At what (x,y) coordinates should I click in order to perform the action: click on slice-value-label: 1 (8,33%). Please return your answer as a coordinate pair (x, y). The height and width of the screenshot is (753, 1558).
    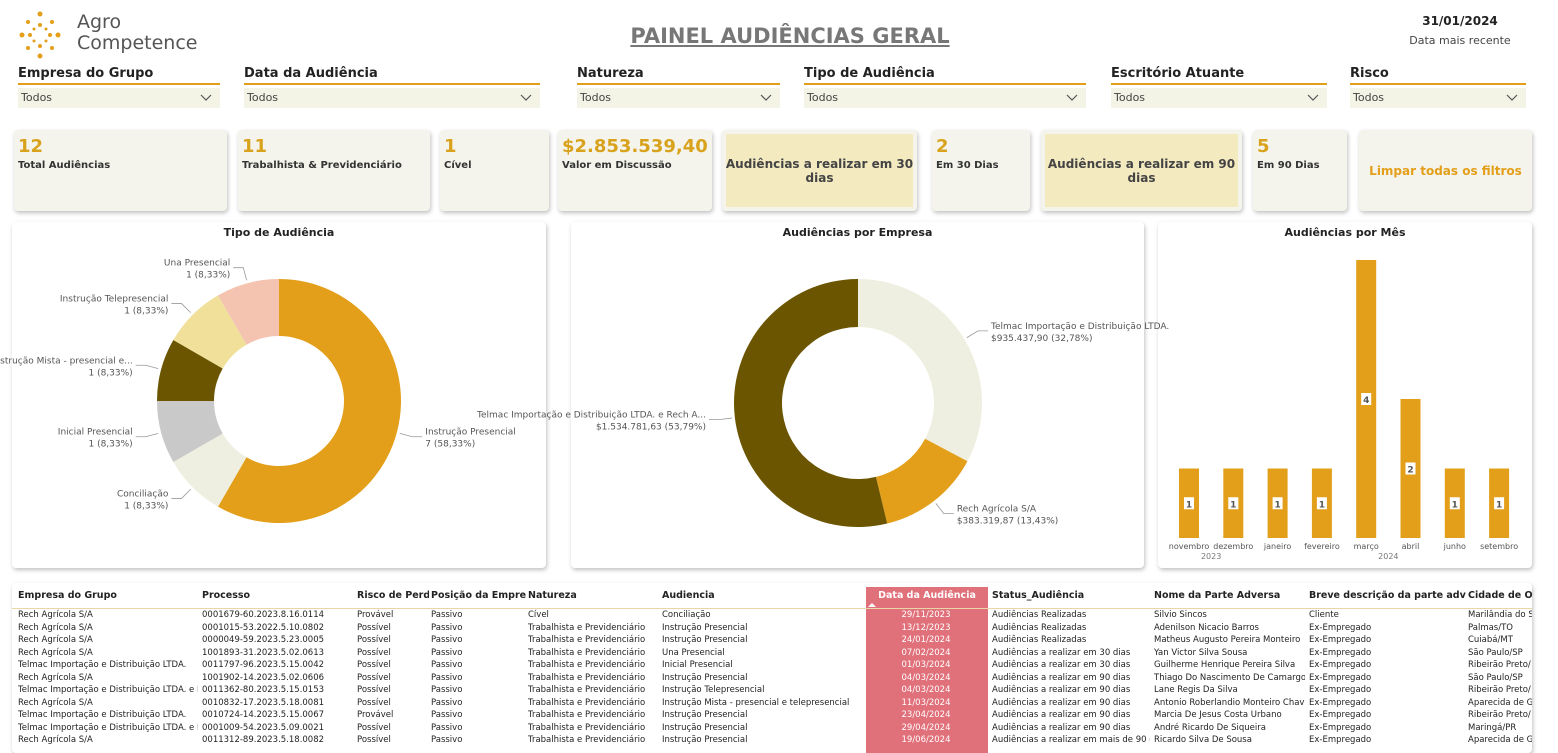
    Looking at the image, I should click on (146, 507).